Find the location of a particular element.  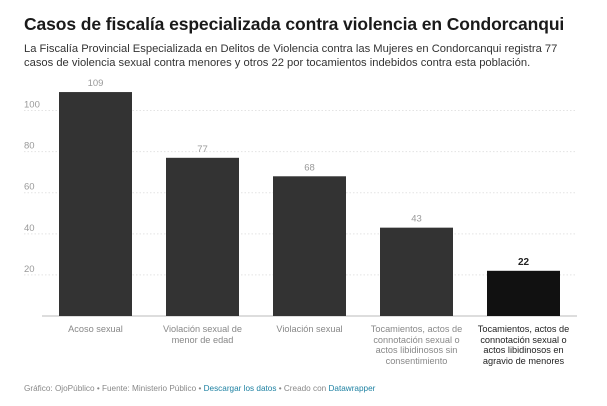

y-tick-label: 20 is located at coordinates (29, 269).